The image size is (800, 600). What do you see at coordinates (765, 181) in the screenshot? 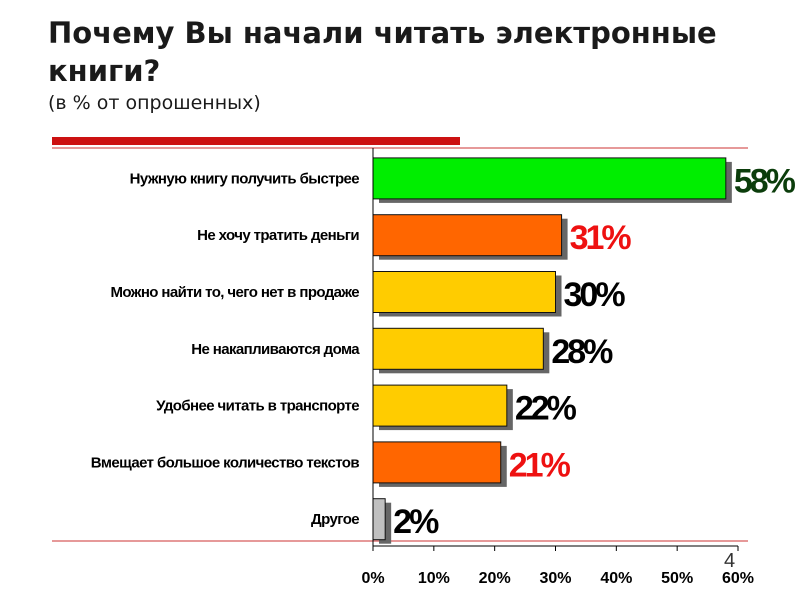
I see `value-label: 58%` at bounding box center [765, 181].